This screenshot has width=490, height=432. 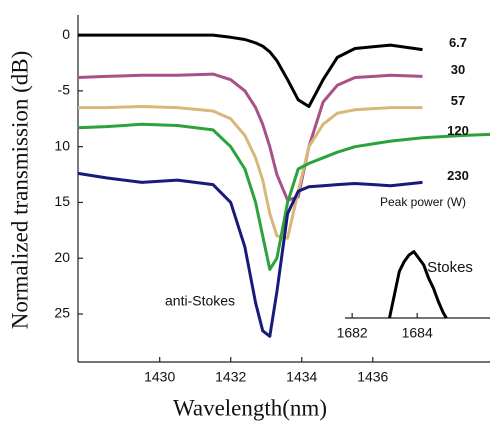 What do you see at coordinates (66, 34) in the screenshot?
I see `y-tick-label: 0` at bounding box center [66, 34].